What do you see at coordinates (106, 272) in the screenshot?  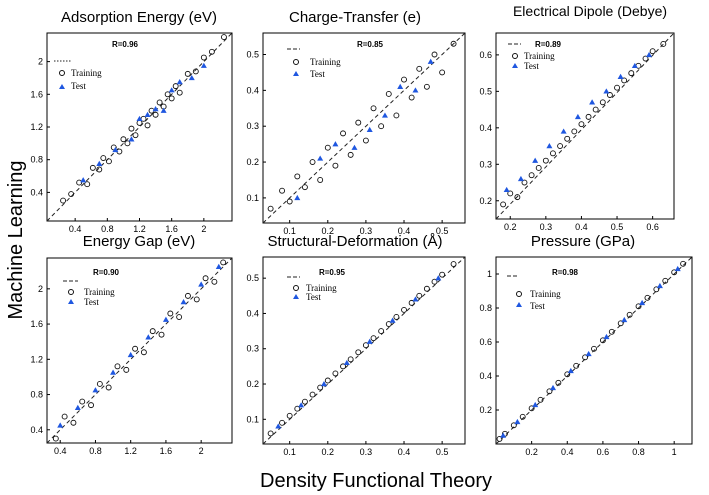 I see `r-value: R=0.90` at bounding box center [106, 272].